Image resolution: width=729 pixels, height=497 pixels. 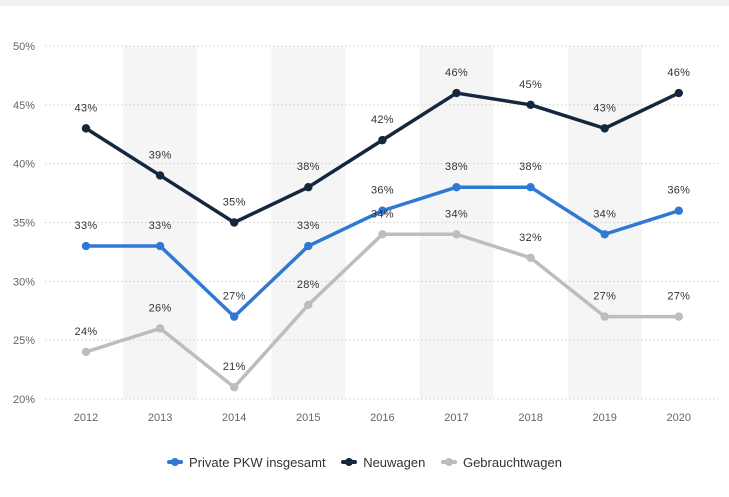 I want to click on x-tick-label: 2020, so click(x=679, y=418).